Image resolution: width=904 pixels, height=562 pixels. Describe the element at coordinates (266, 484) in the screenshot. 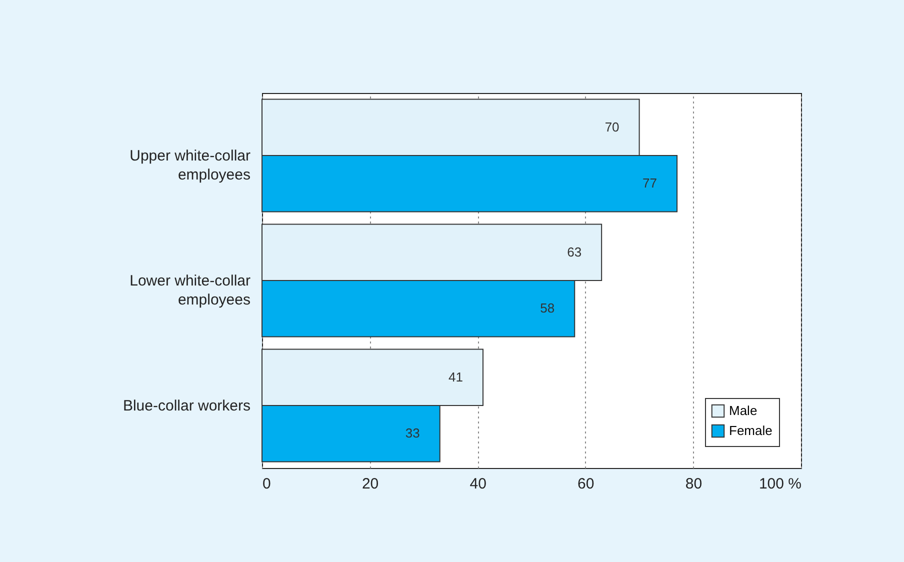

I see `x-tick-label: 0` at that location.